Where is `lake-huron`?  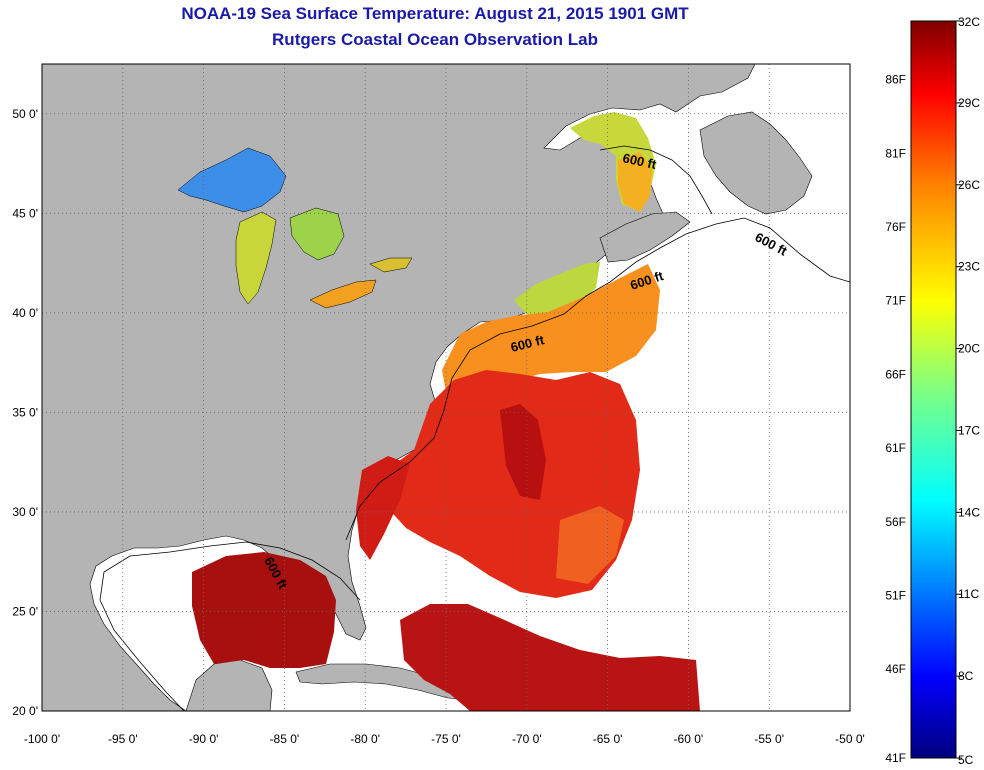 lake-huron is located at coordinates (317, 234).